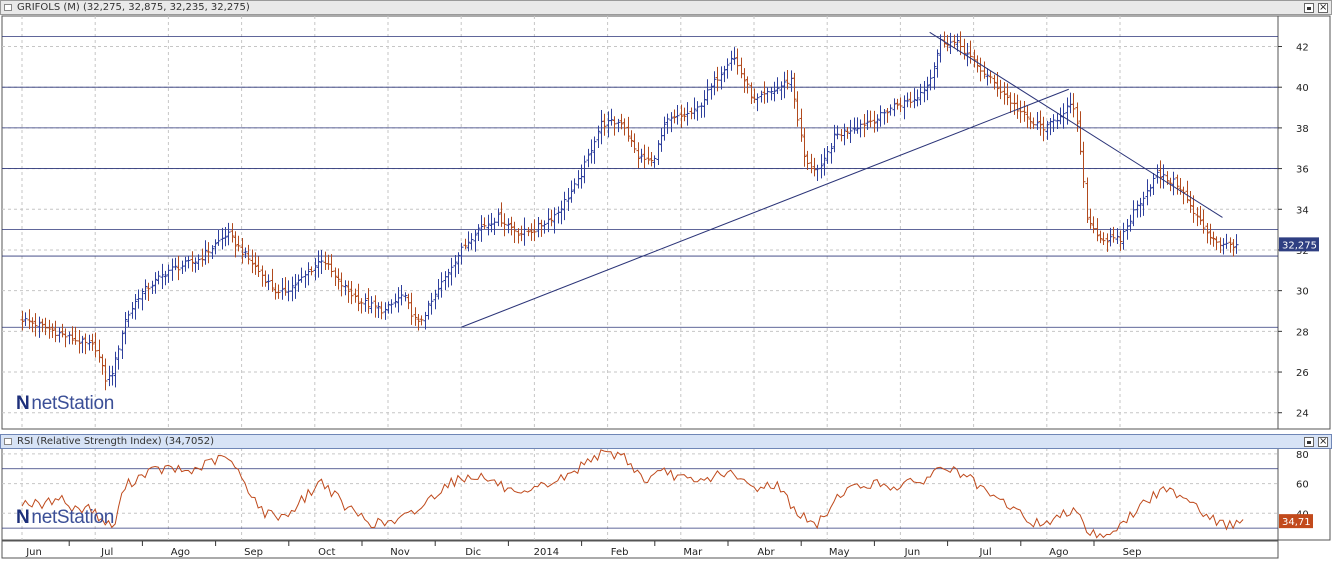  What do you see at coordinates (1302, 129) in the screenshot?
I see `y-tick-label: 38` at bounding box center [1302, 129].